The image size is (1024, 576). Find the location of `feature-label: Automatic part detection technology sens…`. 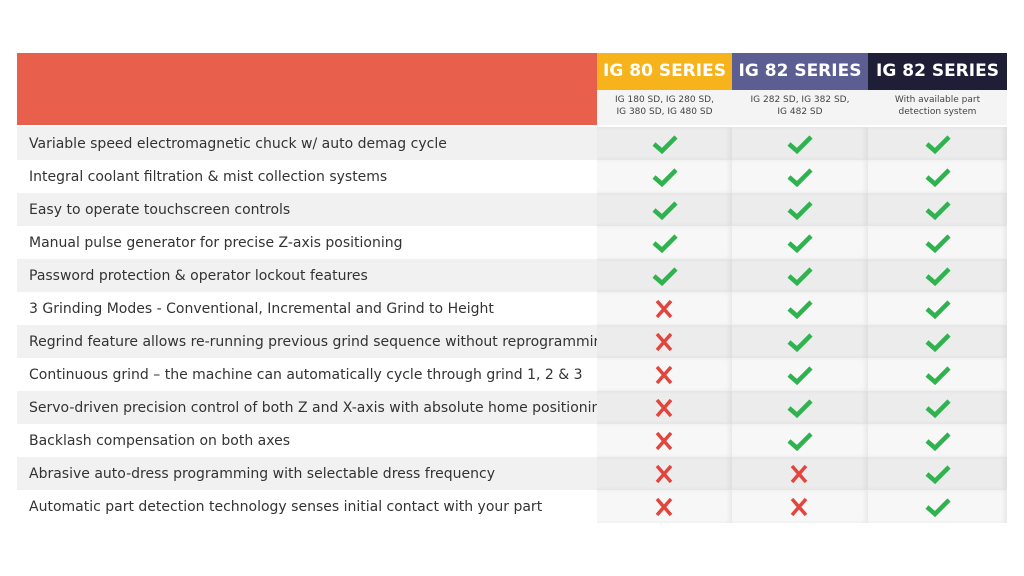

feature-label: Automatic part detection technology sens… is located at coordinates (286, 506).